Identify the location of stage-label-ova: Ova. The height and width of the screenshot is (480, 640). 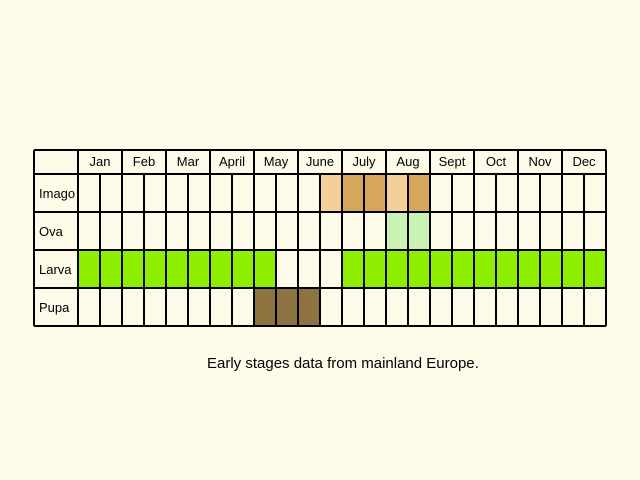
(51, 231).